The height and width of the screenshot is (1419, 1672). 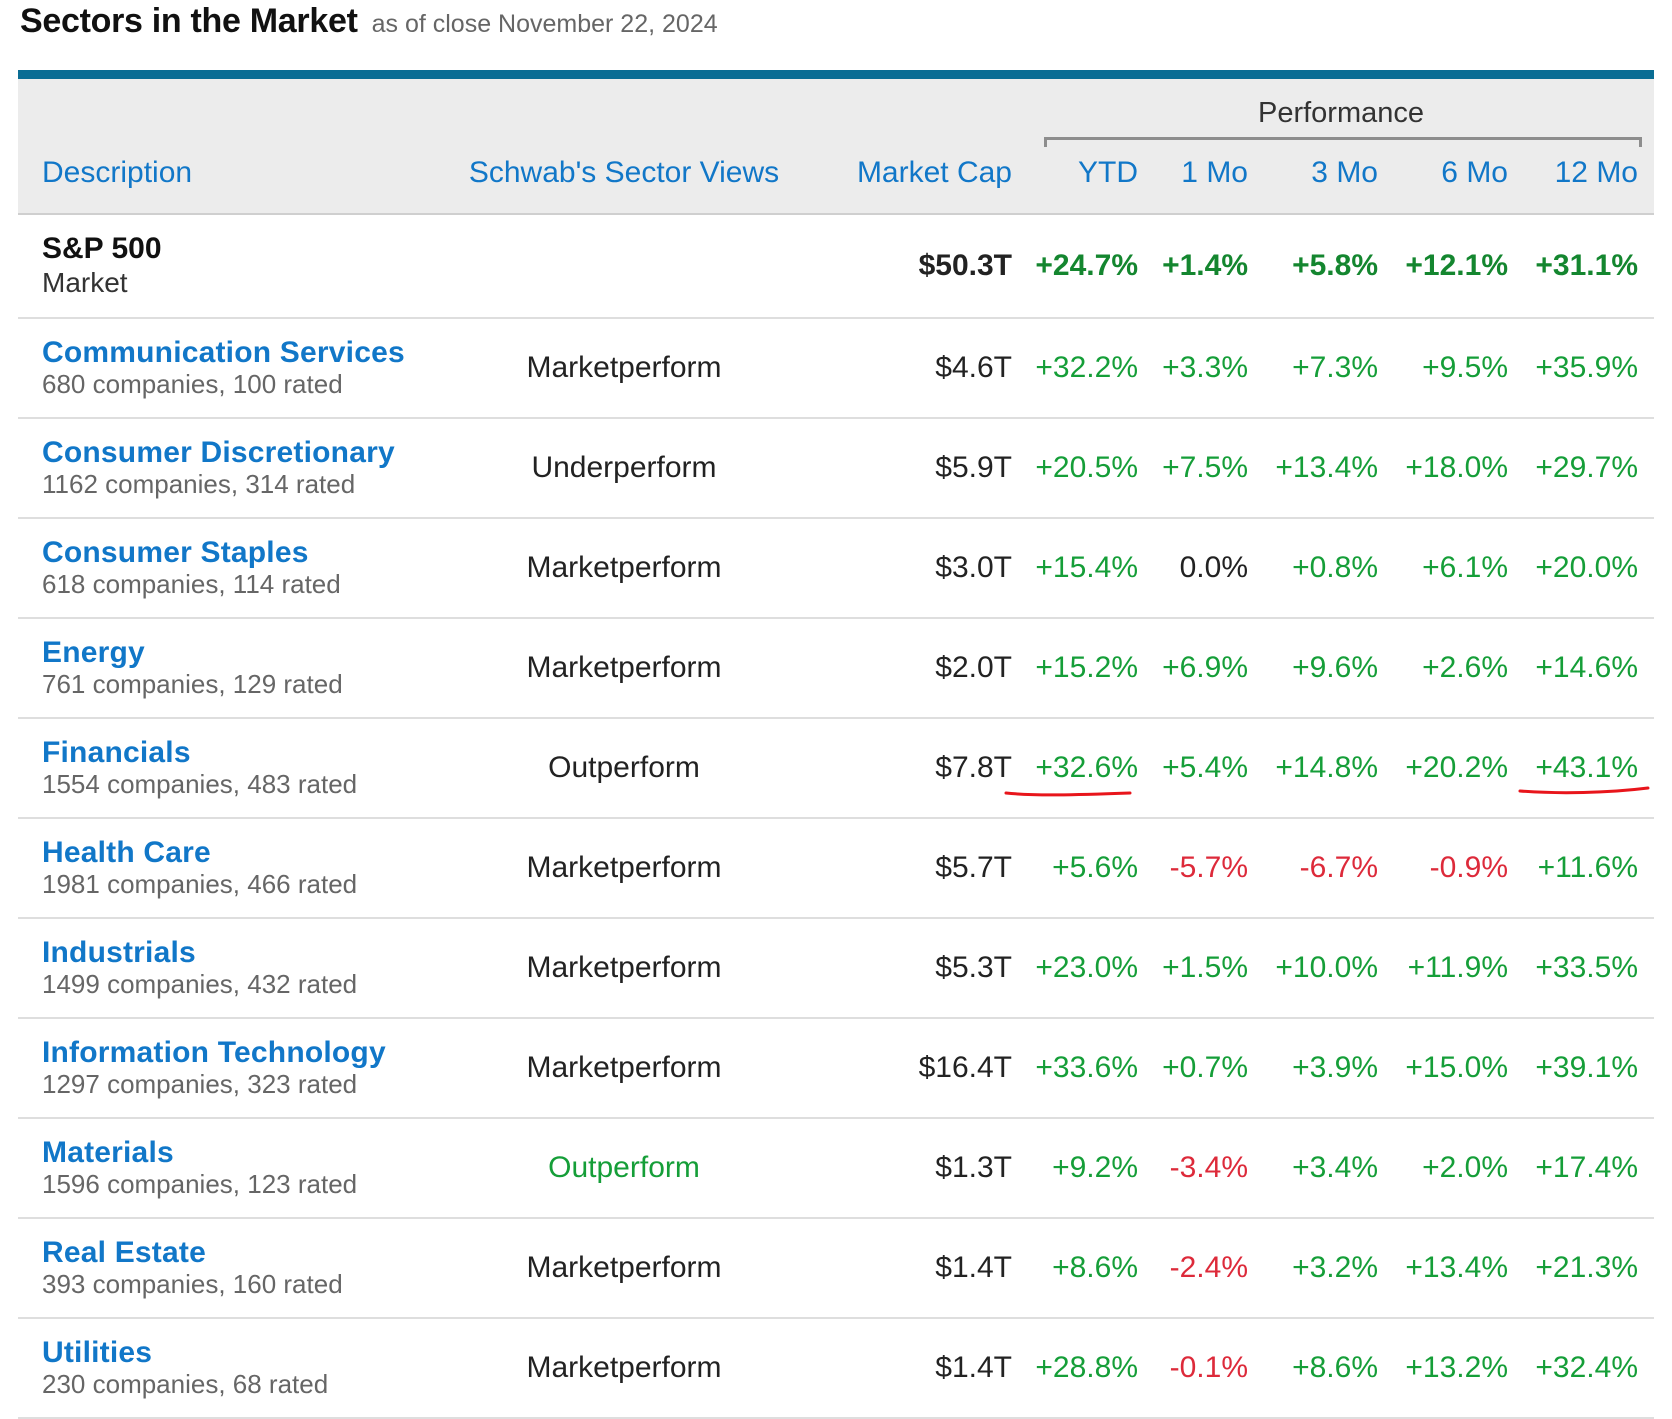 What do you see at coordinates (124, 1252) in the screenshot?
I see `sector-link-real-estate: Real Estate` at bounding box center [124, 1252].